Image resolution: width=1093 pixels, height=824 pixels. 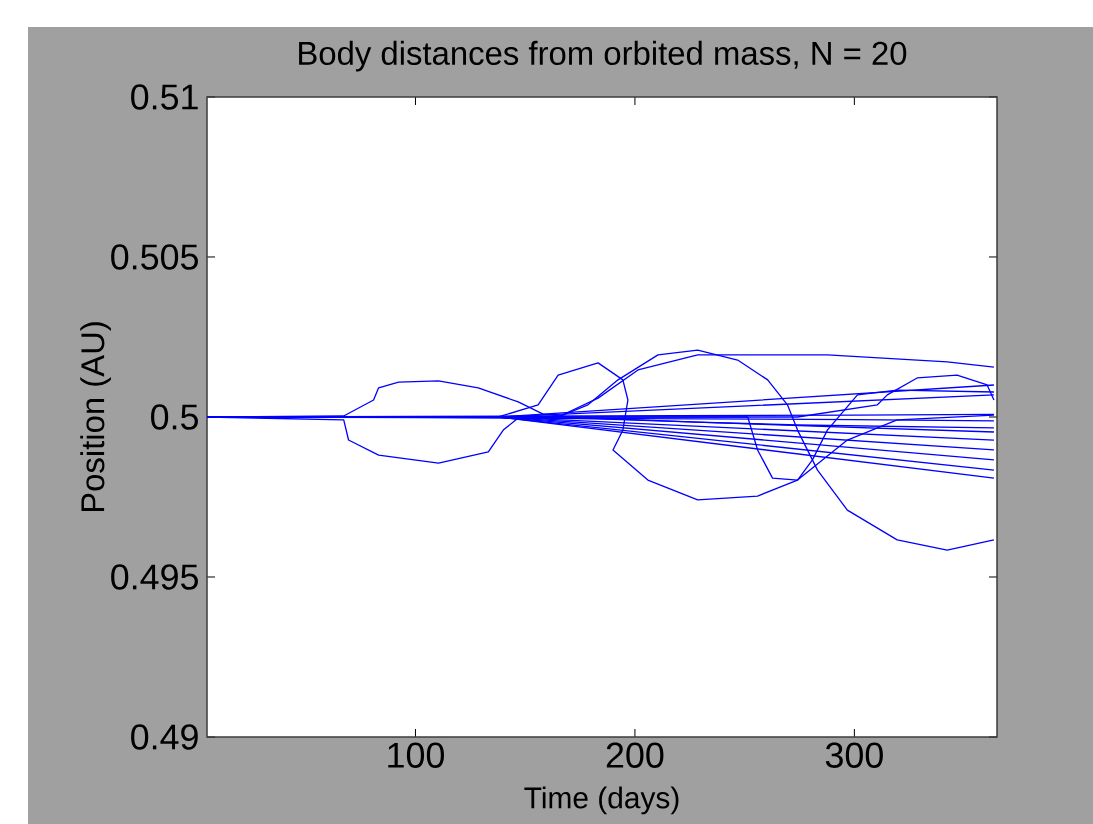 I want to click on y-axis-title: Position (AU), so click(x=95, y=417).